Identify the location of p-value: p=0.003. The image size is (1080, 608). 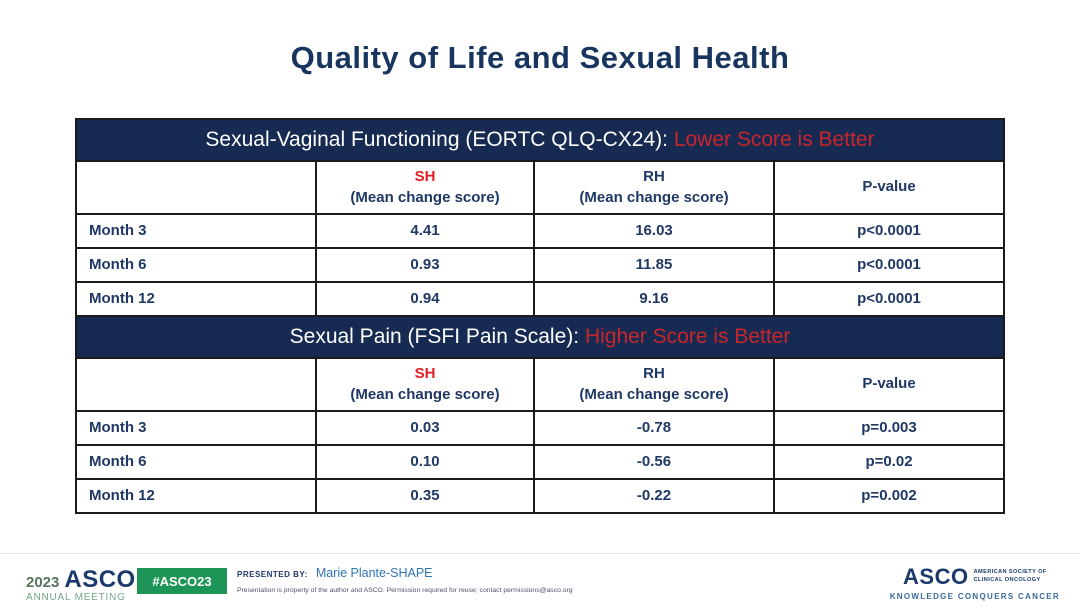
(889, 427).